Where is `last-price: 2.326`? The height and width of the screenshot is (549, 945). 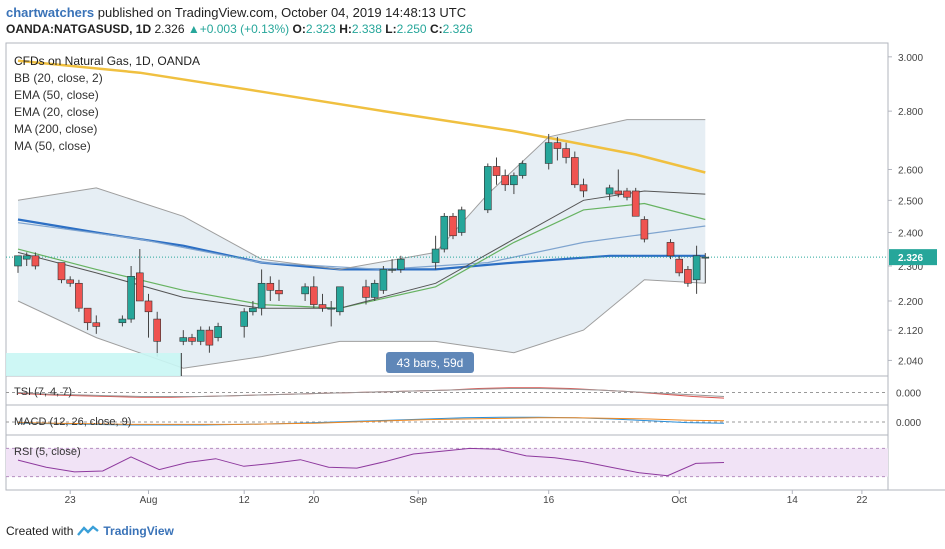 last-price: 2.326 is located at coordinates (169, 29).